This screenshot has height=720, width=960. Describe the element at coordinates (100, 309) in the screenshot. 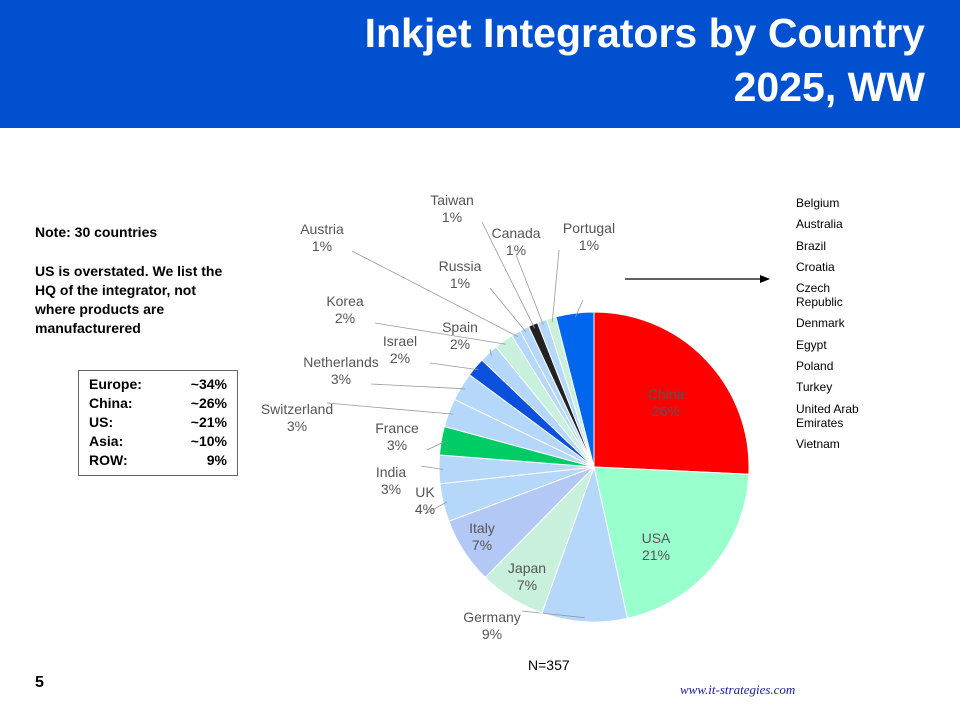

I see `caveat-line: where products are` at that location.